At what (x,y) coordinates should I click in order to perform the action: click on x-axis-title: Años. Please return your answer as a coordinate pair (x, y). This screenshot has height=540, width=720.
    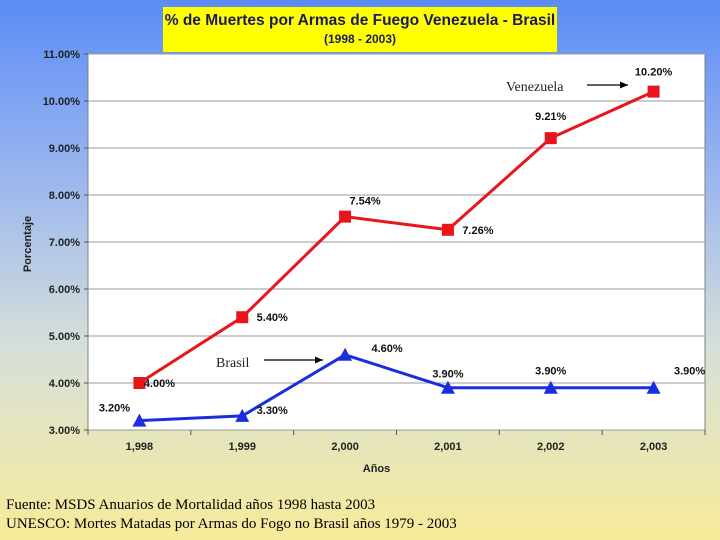
    Looking at the image, I should click on (377, 469).